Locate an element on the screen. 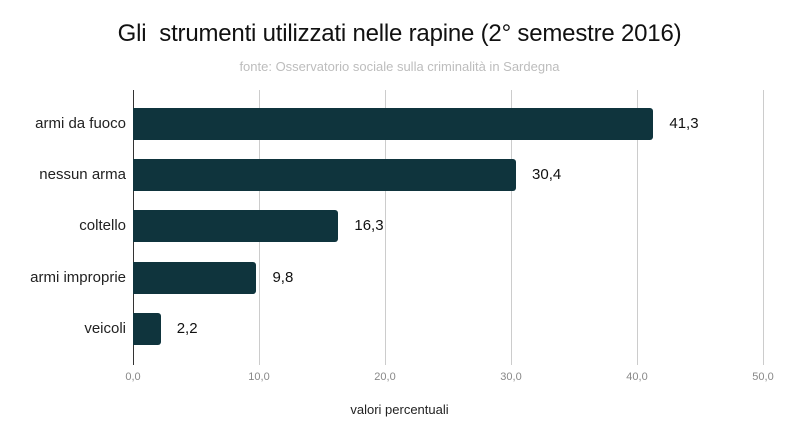 The image size is (799, 438). bar-value-label: 9,8 is located at coordinates (283, 277).